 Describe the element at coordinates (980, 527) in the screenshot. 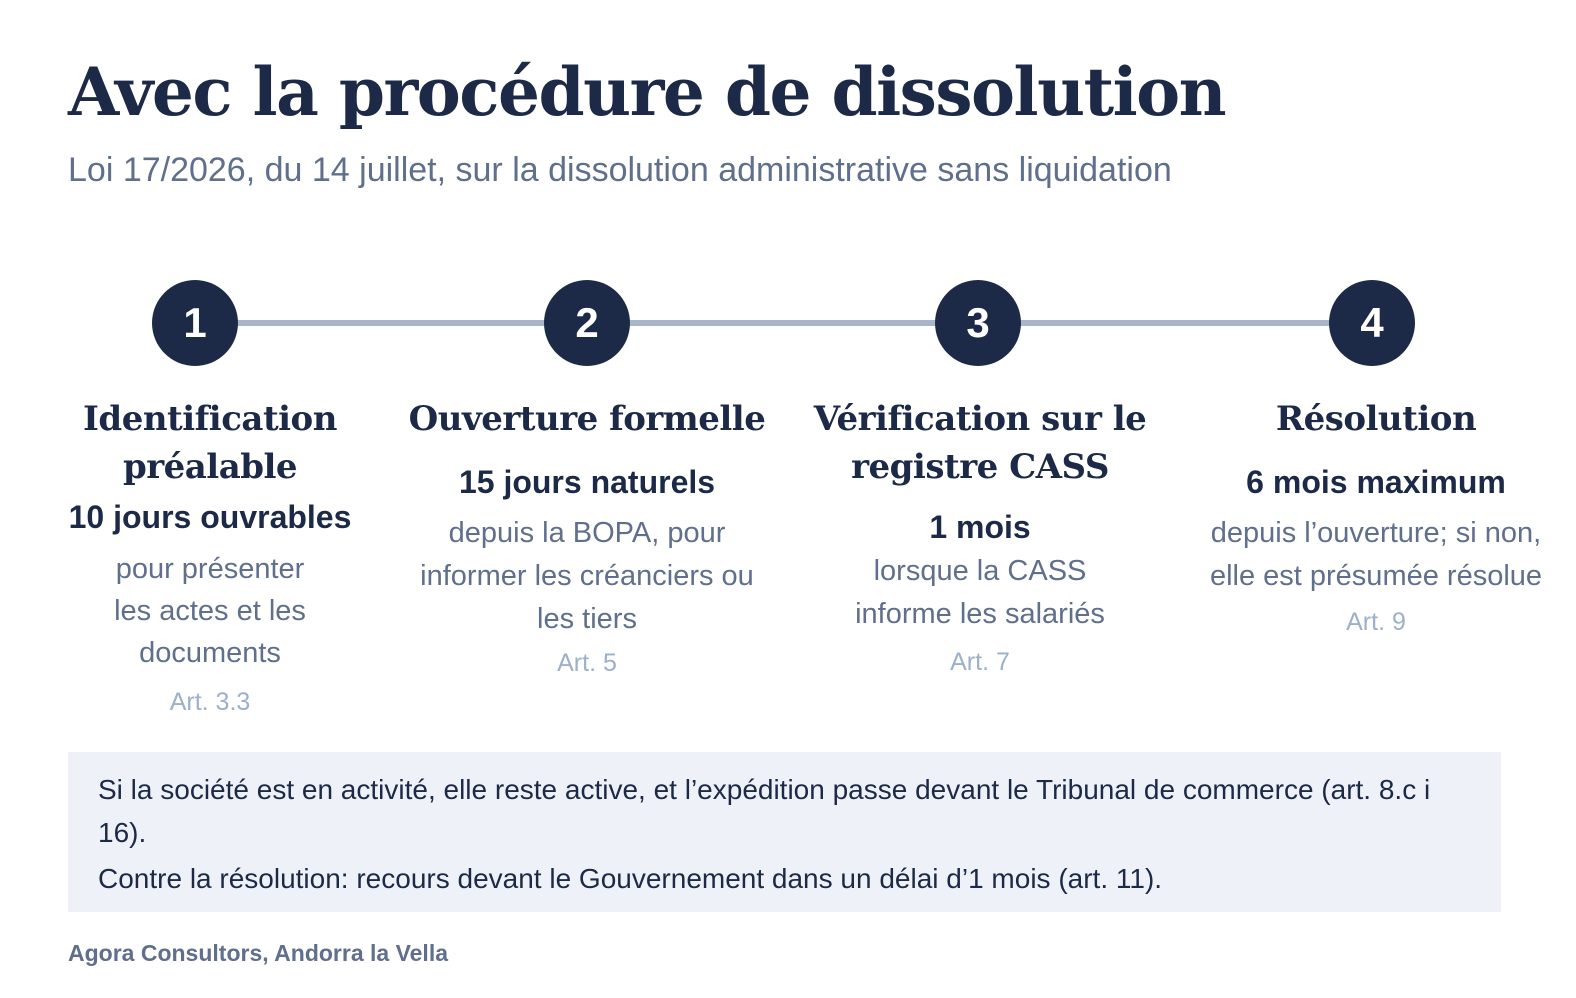

I see `step-duration: 1 mois` at that location.